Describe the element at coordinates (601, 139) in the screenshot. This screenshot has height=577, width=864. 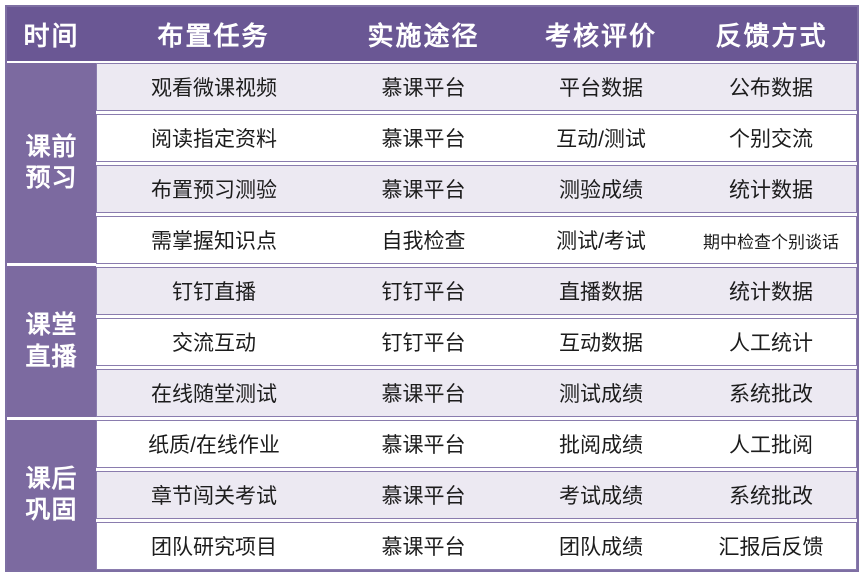
I see `cell-assessment: 互动/测试` at that location.